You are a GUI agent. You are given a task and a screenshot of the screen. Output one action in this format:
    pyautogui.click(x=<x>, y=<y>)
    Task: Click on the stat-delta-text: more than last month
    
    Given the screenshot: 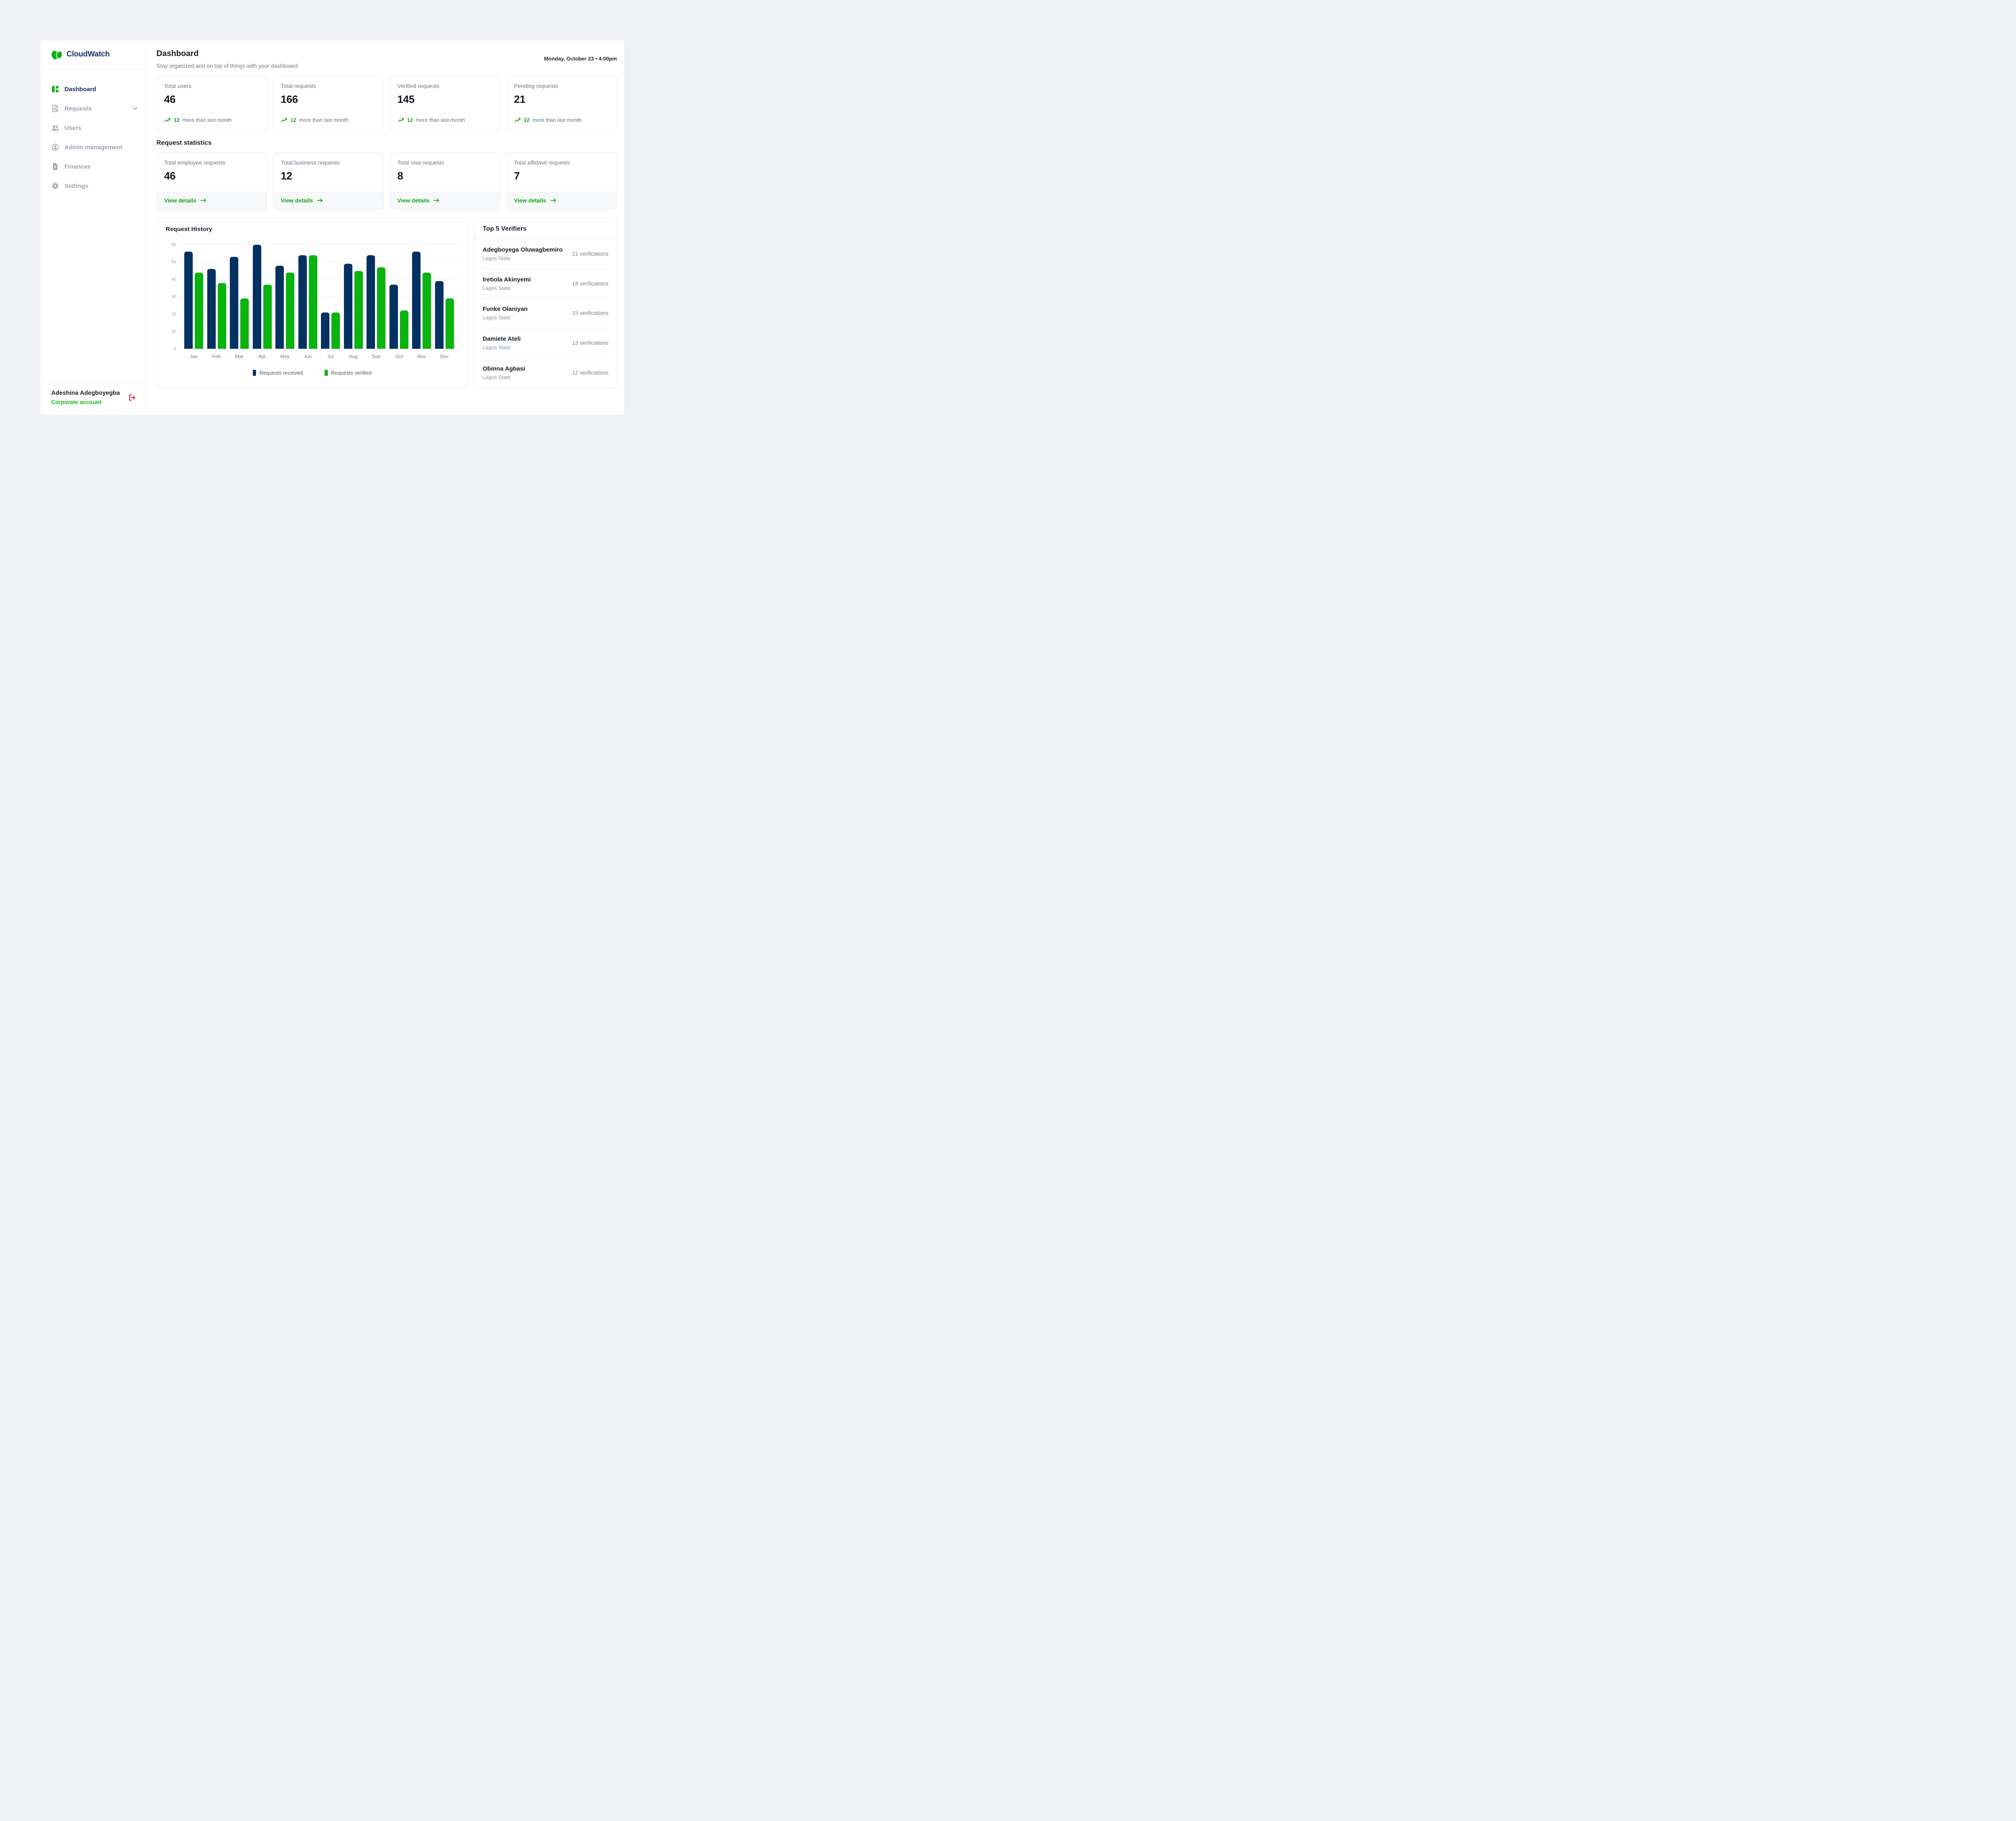 What is the action you would take?
    pyautogui.click(x=440, y=120)
    